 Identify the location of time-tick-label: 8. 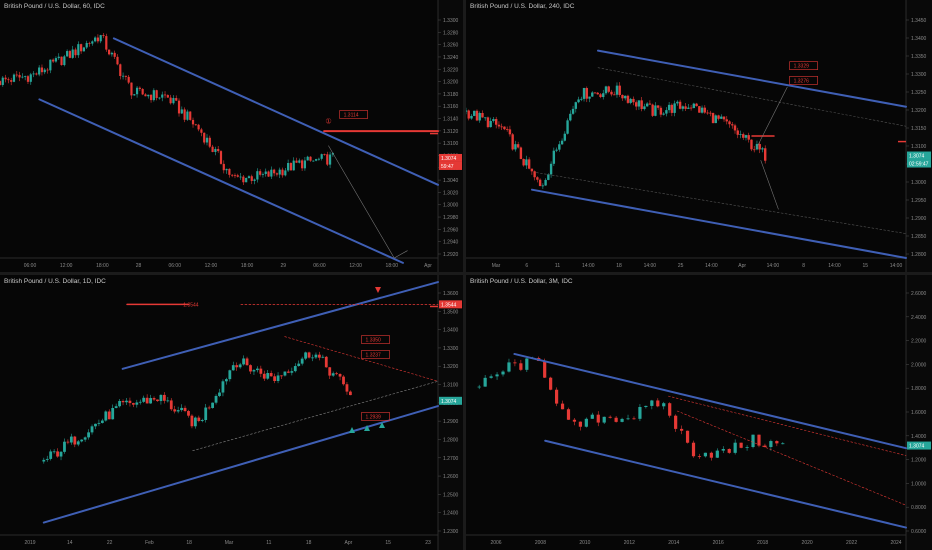
(803, 266).